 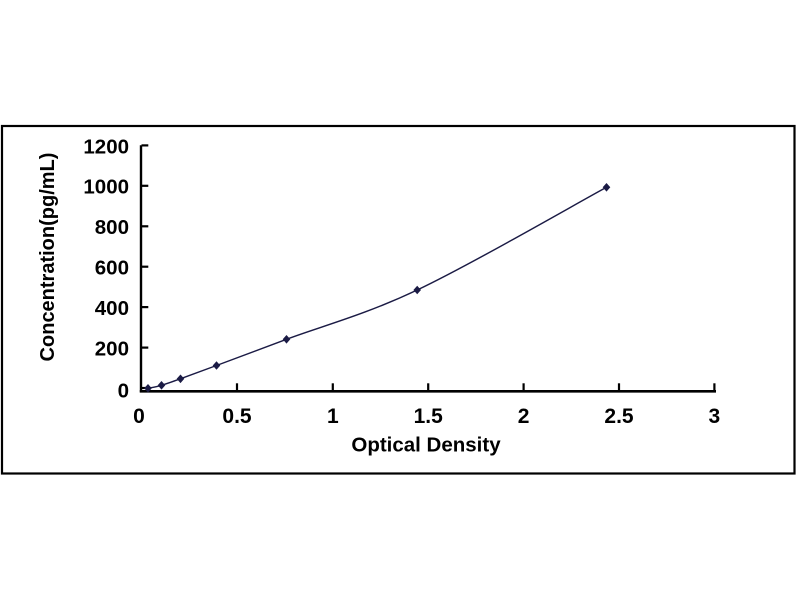 What do you see at coordinates (112, 308) in the screenshot?
I see `svg-text: 400` at bounding box center [112, 308].